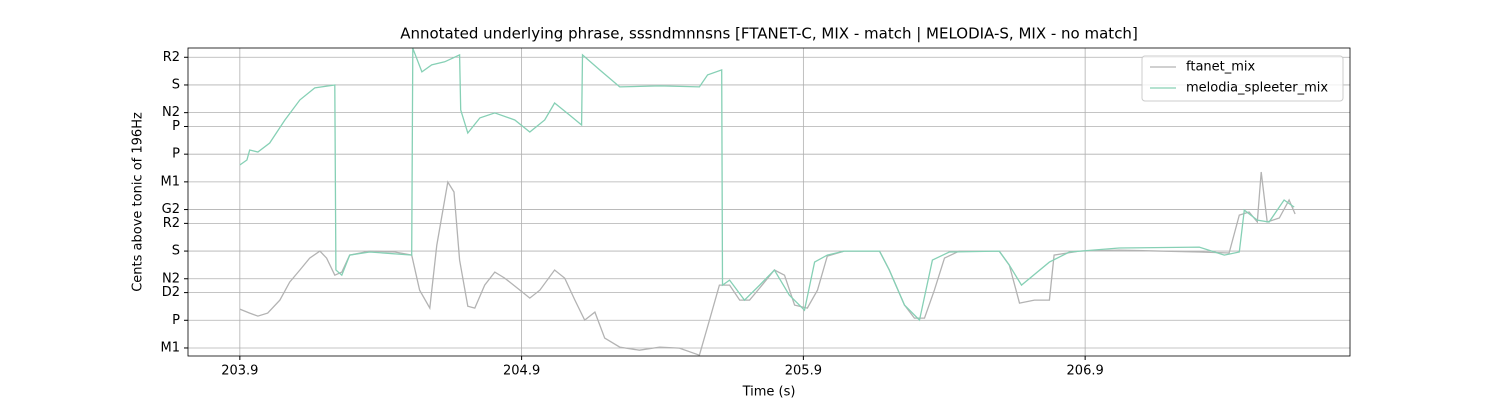  Describe the element at coordinates (803, 371) in the screenshot. I see `x-tick-label: 205.9` at that location.